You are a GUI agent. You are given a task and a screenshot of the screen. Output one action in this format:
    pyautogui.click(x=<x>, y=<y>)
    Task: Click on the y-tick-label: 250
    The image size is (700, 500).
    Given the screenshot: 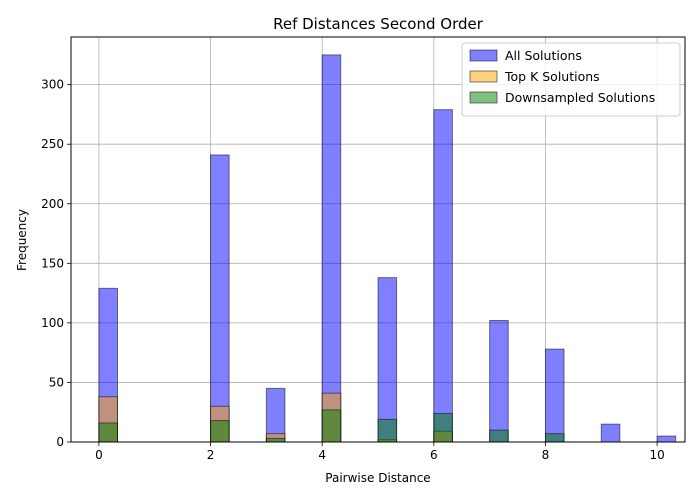 What is the action you would take?
    pyautogui.click(x=52, y=144)
    